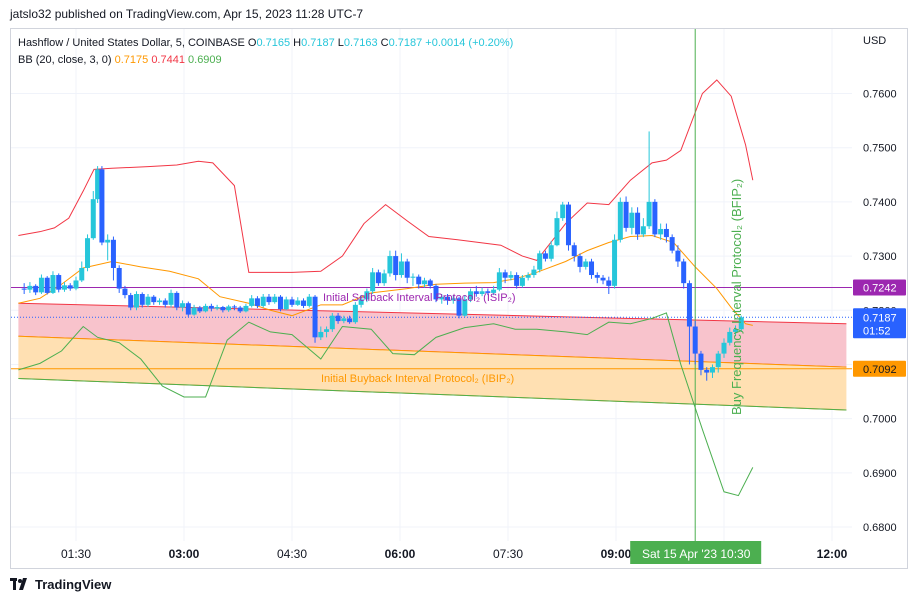 The width and height of the screenshot is (919, 603). I want to click on ibip-band, so click(432, 373).